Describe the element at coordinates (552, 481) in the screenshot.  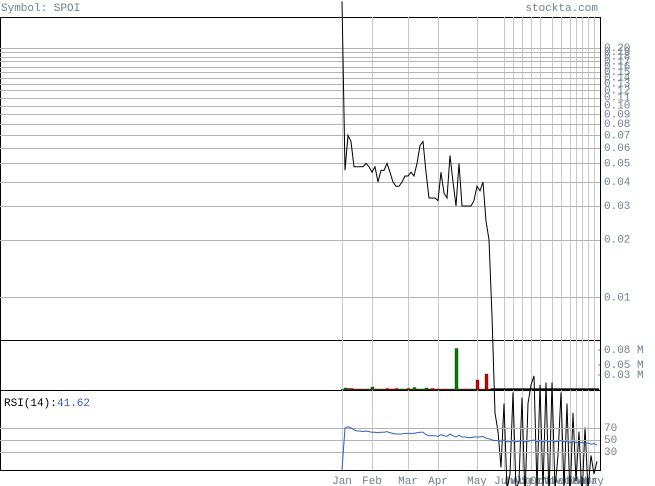
I see `x-tick-label: Nov` at that location.